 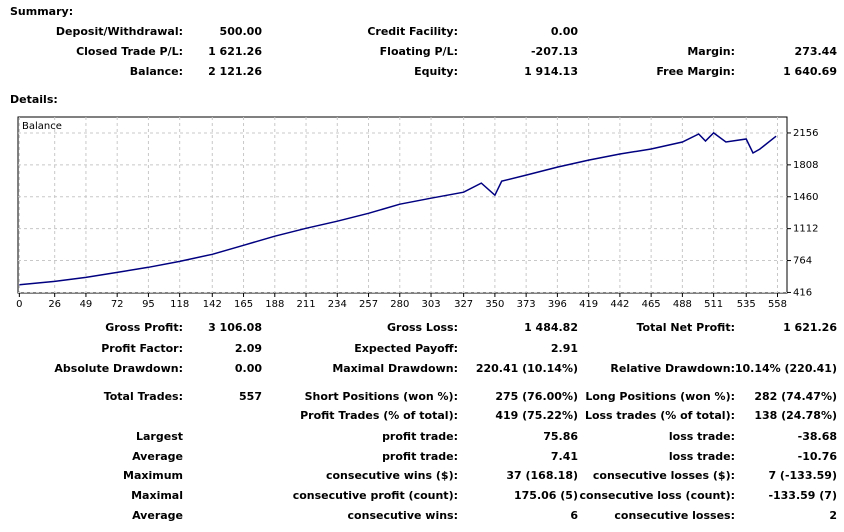 I want to click on x-tick-label: 188, so click(x=274, y=304).